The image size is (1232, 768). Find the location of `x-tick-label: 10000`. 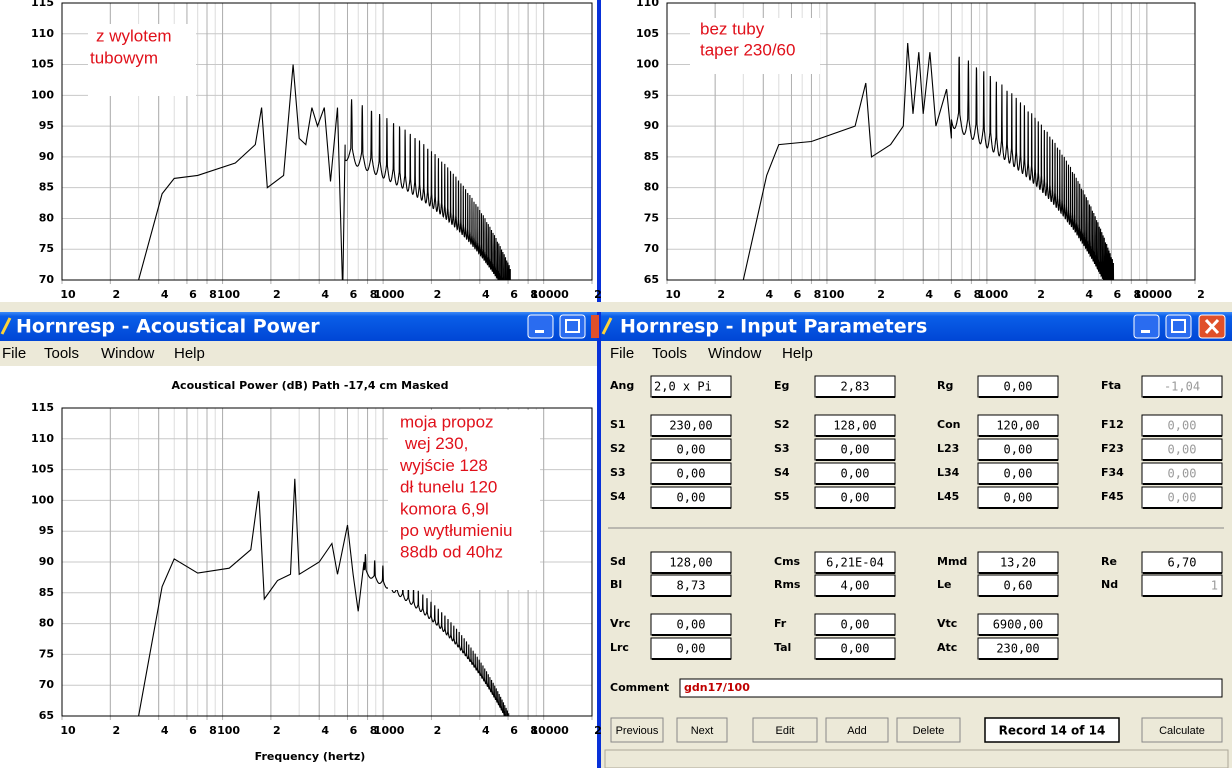

x-tick-label: 10000 is located at coordinates (1153, 294).